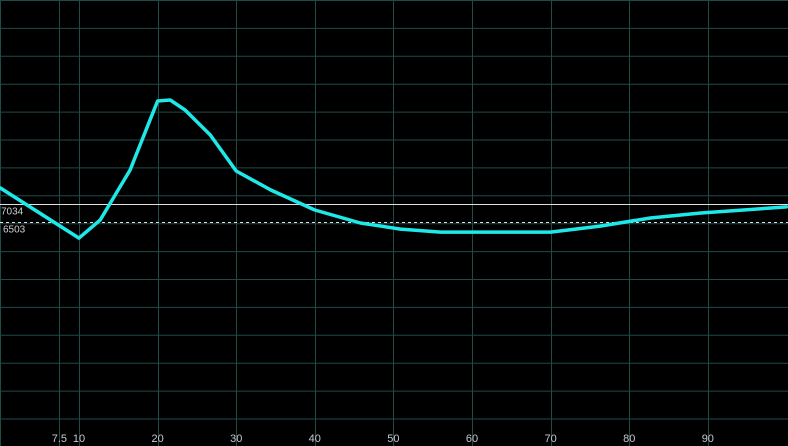  What do you see at coordinates (383, 439) in the screenshot?
I see `x-axis-ticks: 7.5 10 20 30 40 50 60 70 80 90` at bounding box center [383, 439].